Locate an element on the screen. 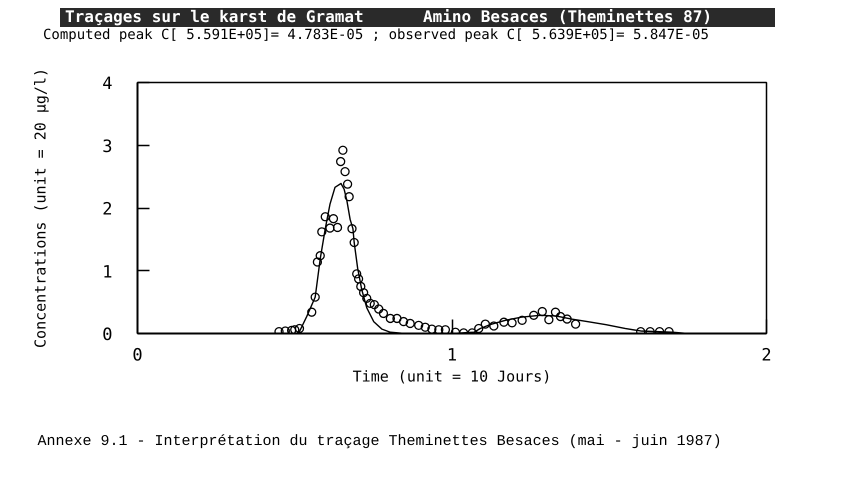 The image size is (848, 485). x-tick-label: 1 is located at coordinates (452, 356).